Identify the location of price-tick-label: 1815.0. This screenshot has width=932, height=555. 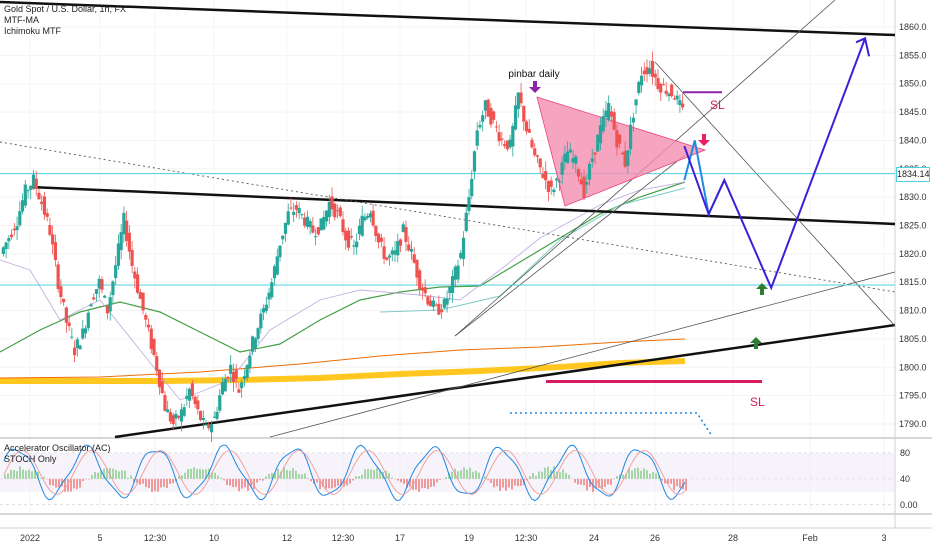
(913, 282).